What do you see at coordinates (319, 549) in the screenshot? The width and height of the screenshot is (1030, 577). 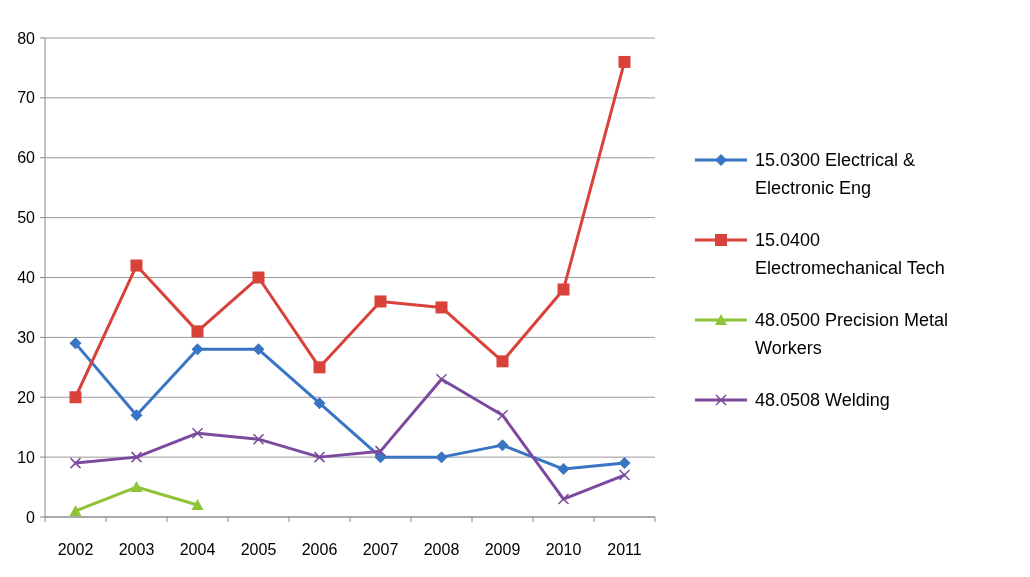 I see `x-tick-label: 2006` at bounding box center [319, 549].